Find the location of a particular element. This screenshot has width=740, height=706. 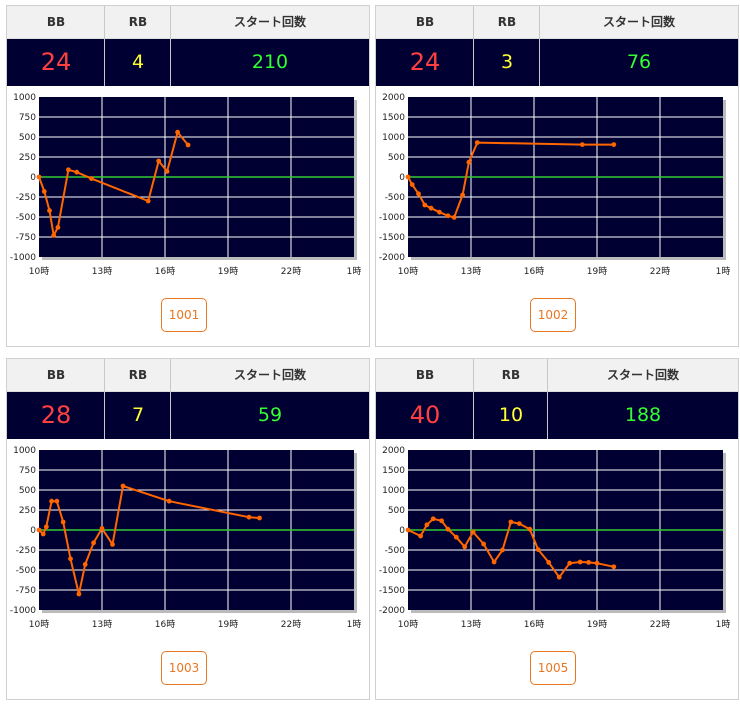

value-rb: 7 is located at coordinates (138, 415).